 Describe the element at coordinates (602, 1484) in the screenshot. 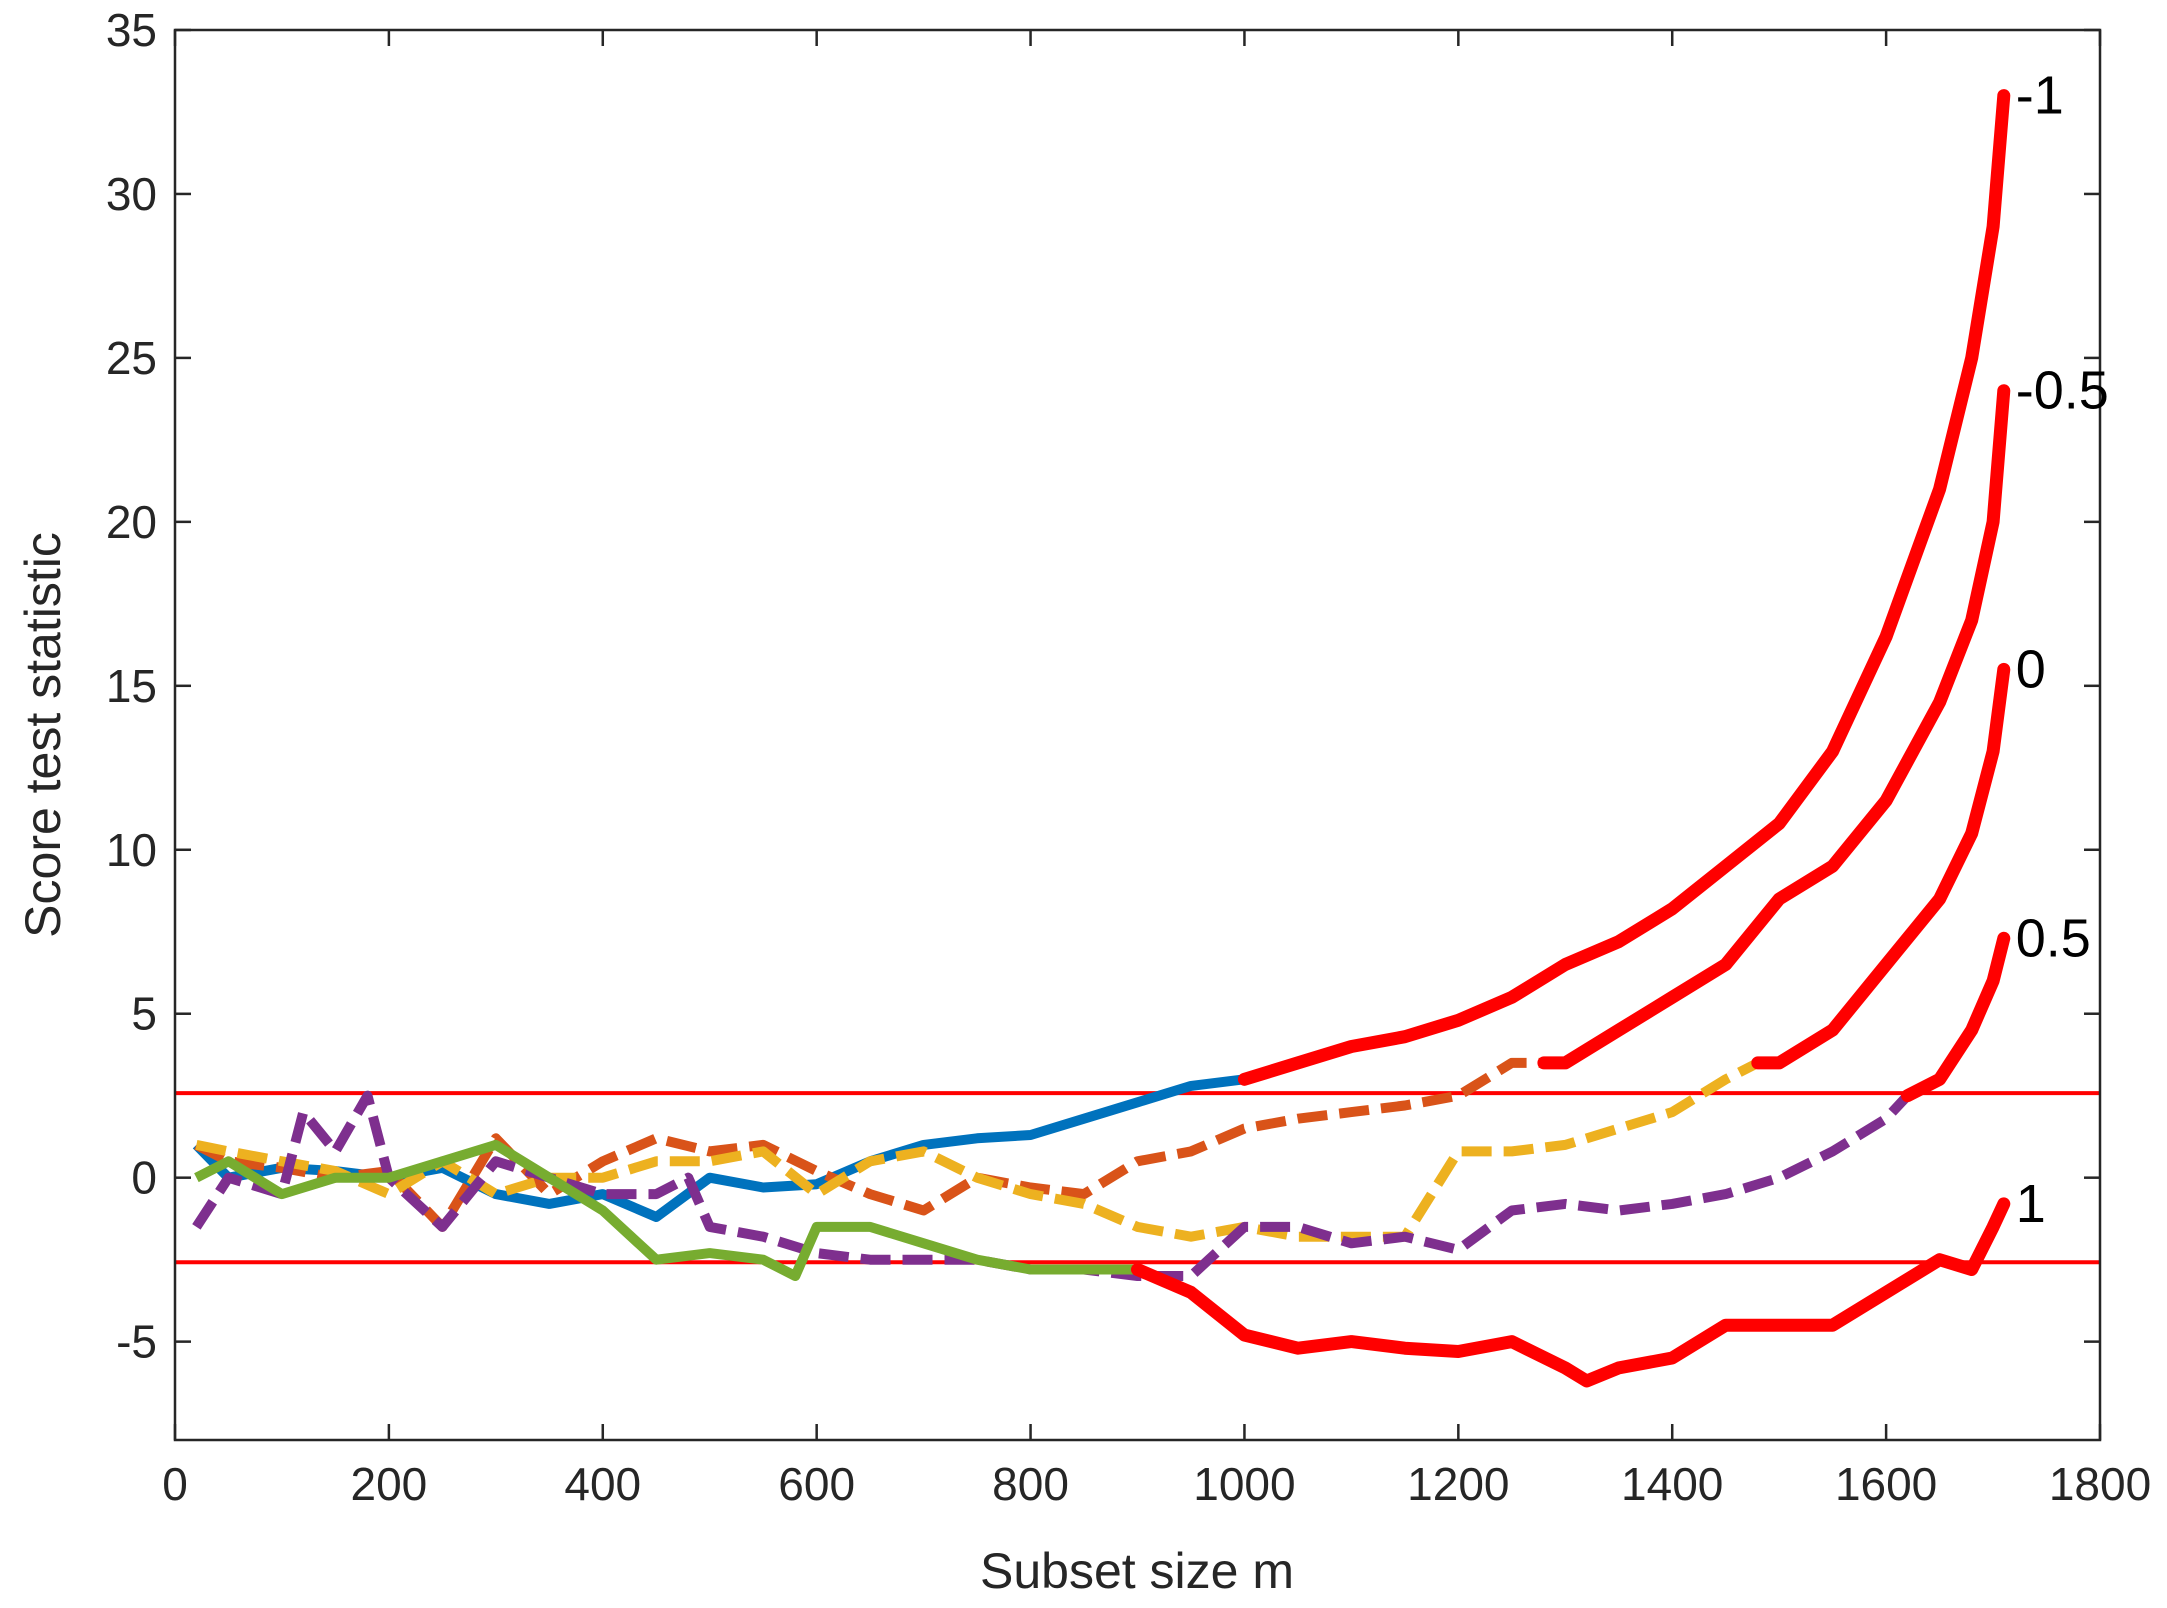

I see `x-tick-label: 400` at that location.